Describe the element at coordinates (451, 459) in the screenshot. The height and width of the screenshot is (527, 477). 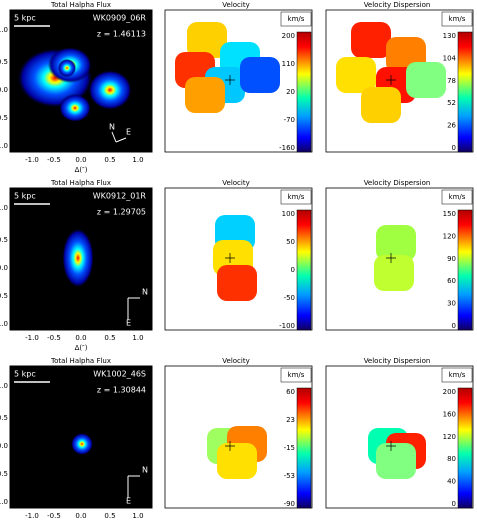
I see `colorbar-tick-label: 80` at that location.